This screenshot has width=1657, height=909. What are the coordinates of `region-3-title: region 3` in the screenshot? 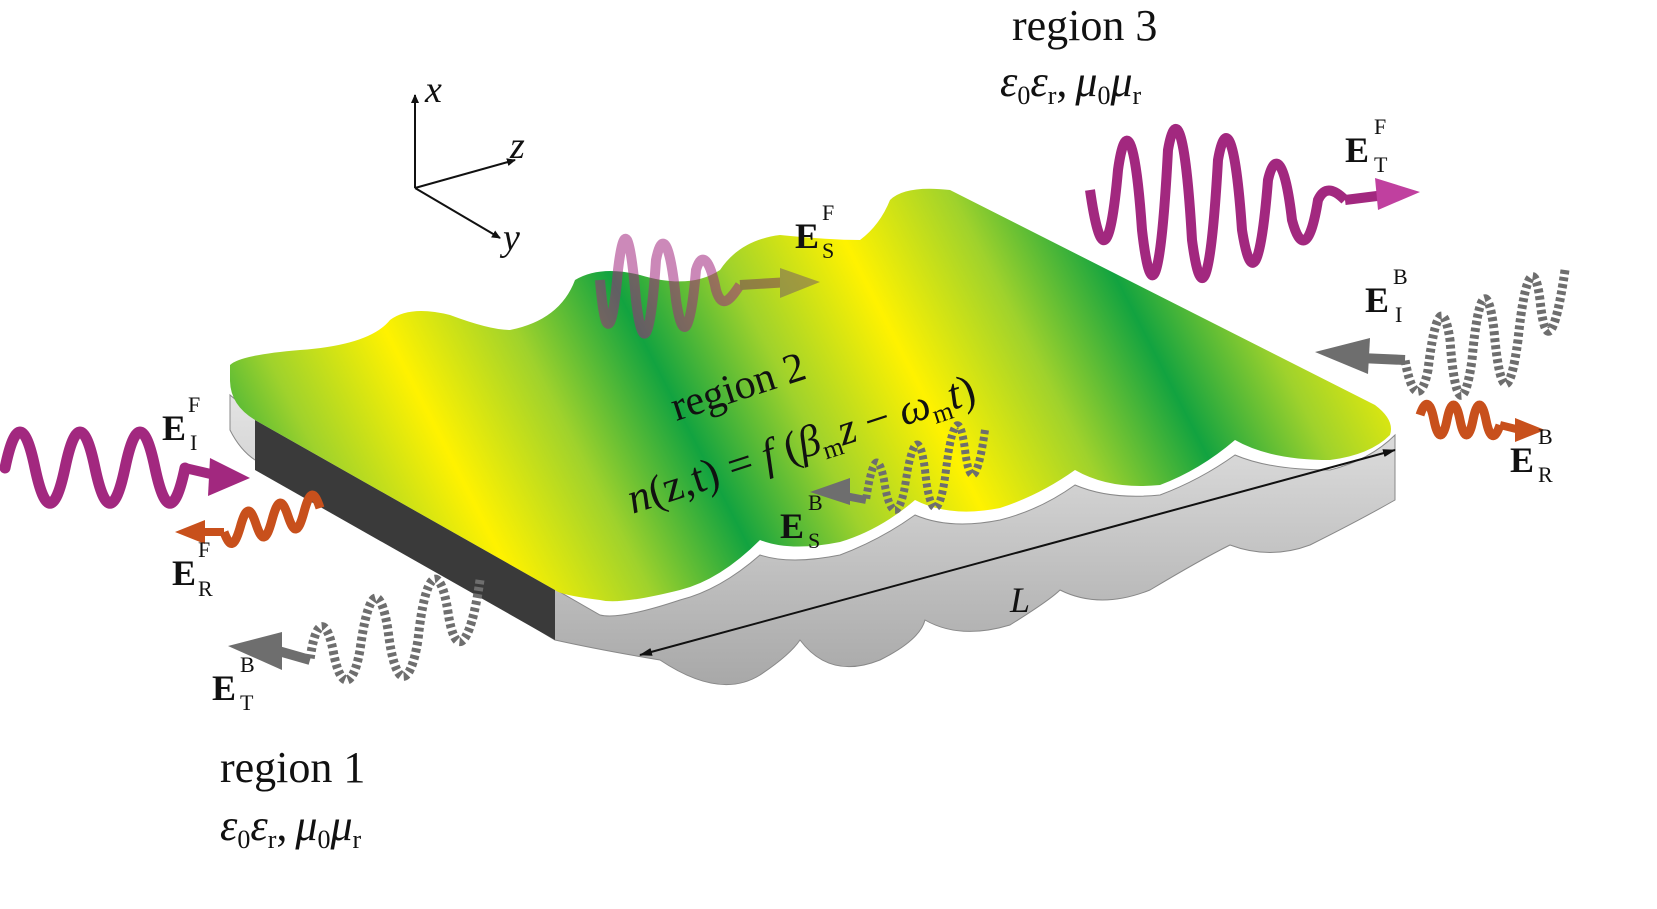 It's located at (1084, 25).